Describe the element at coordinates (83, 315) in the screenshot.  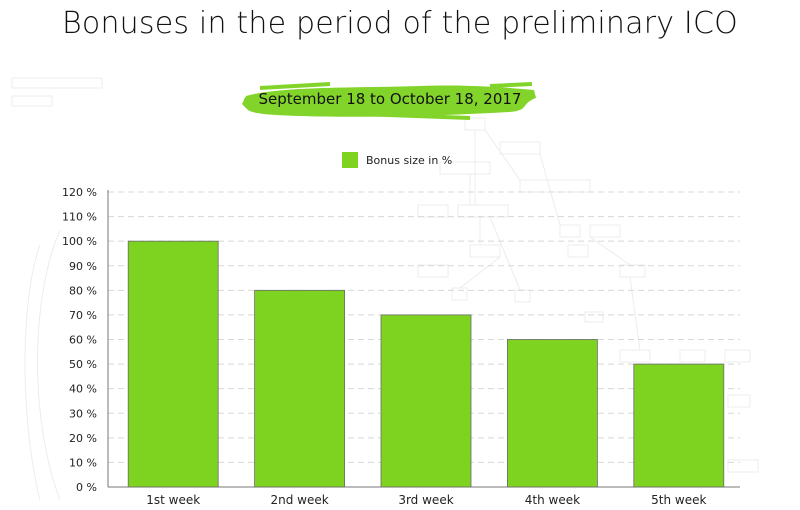
I see `y-tick-label: 70 %` at that location.